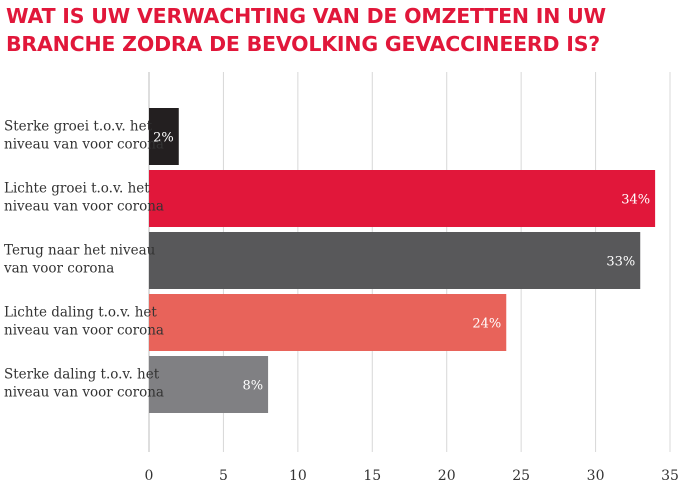  I want to click on x-tick-label: 15, so click(372, 476).